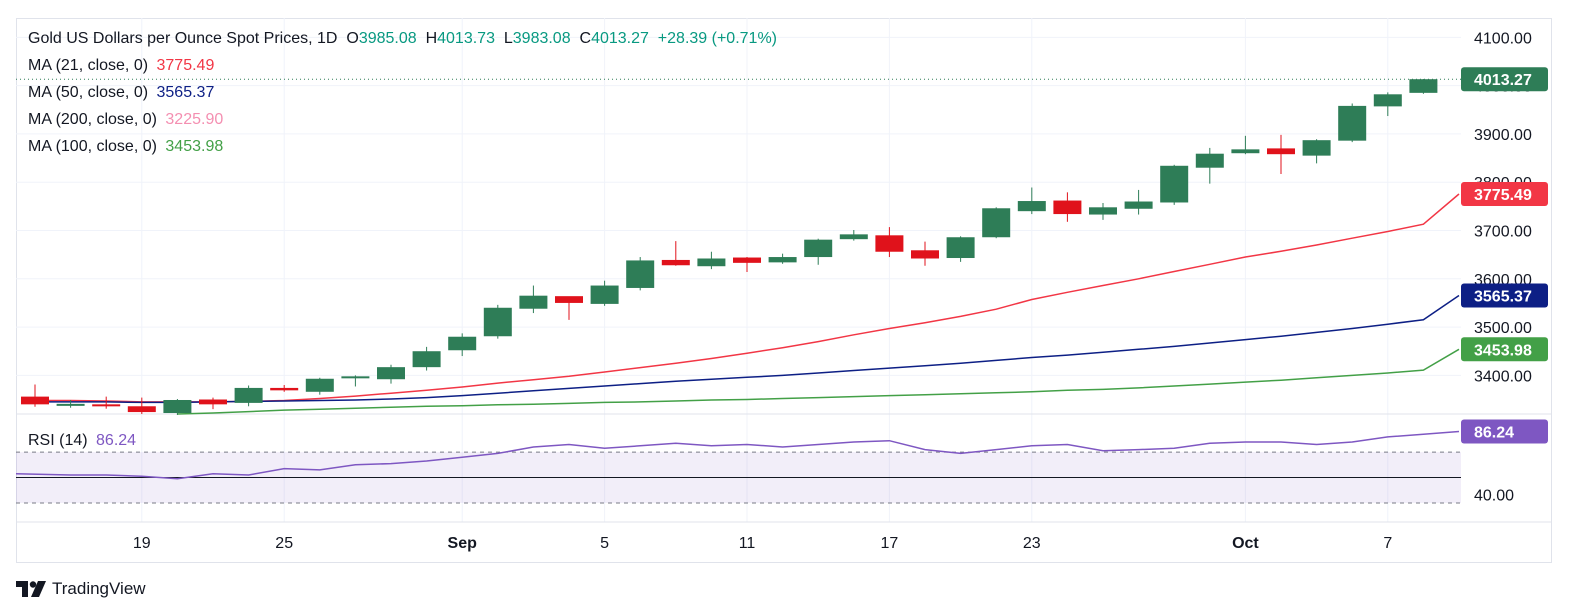  What do you see at coordinates (1503, 376) in the screenshot?
I see `price-axis-tick: 3400.00` at bounding box center [1503, 376].